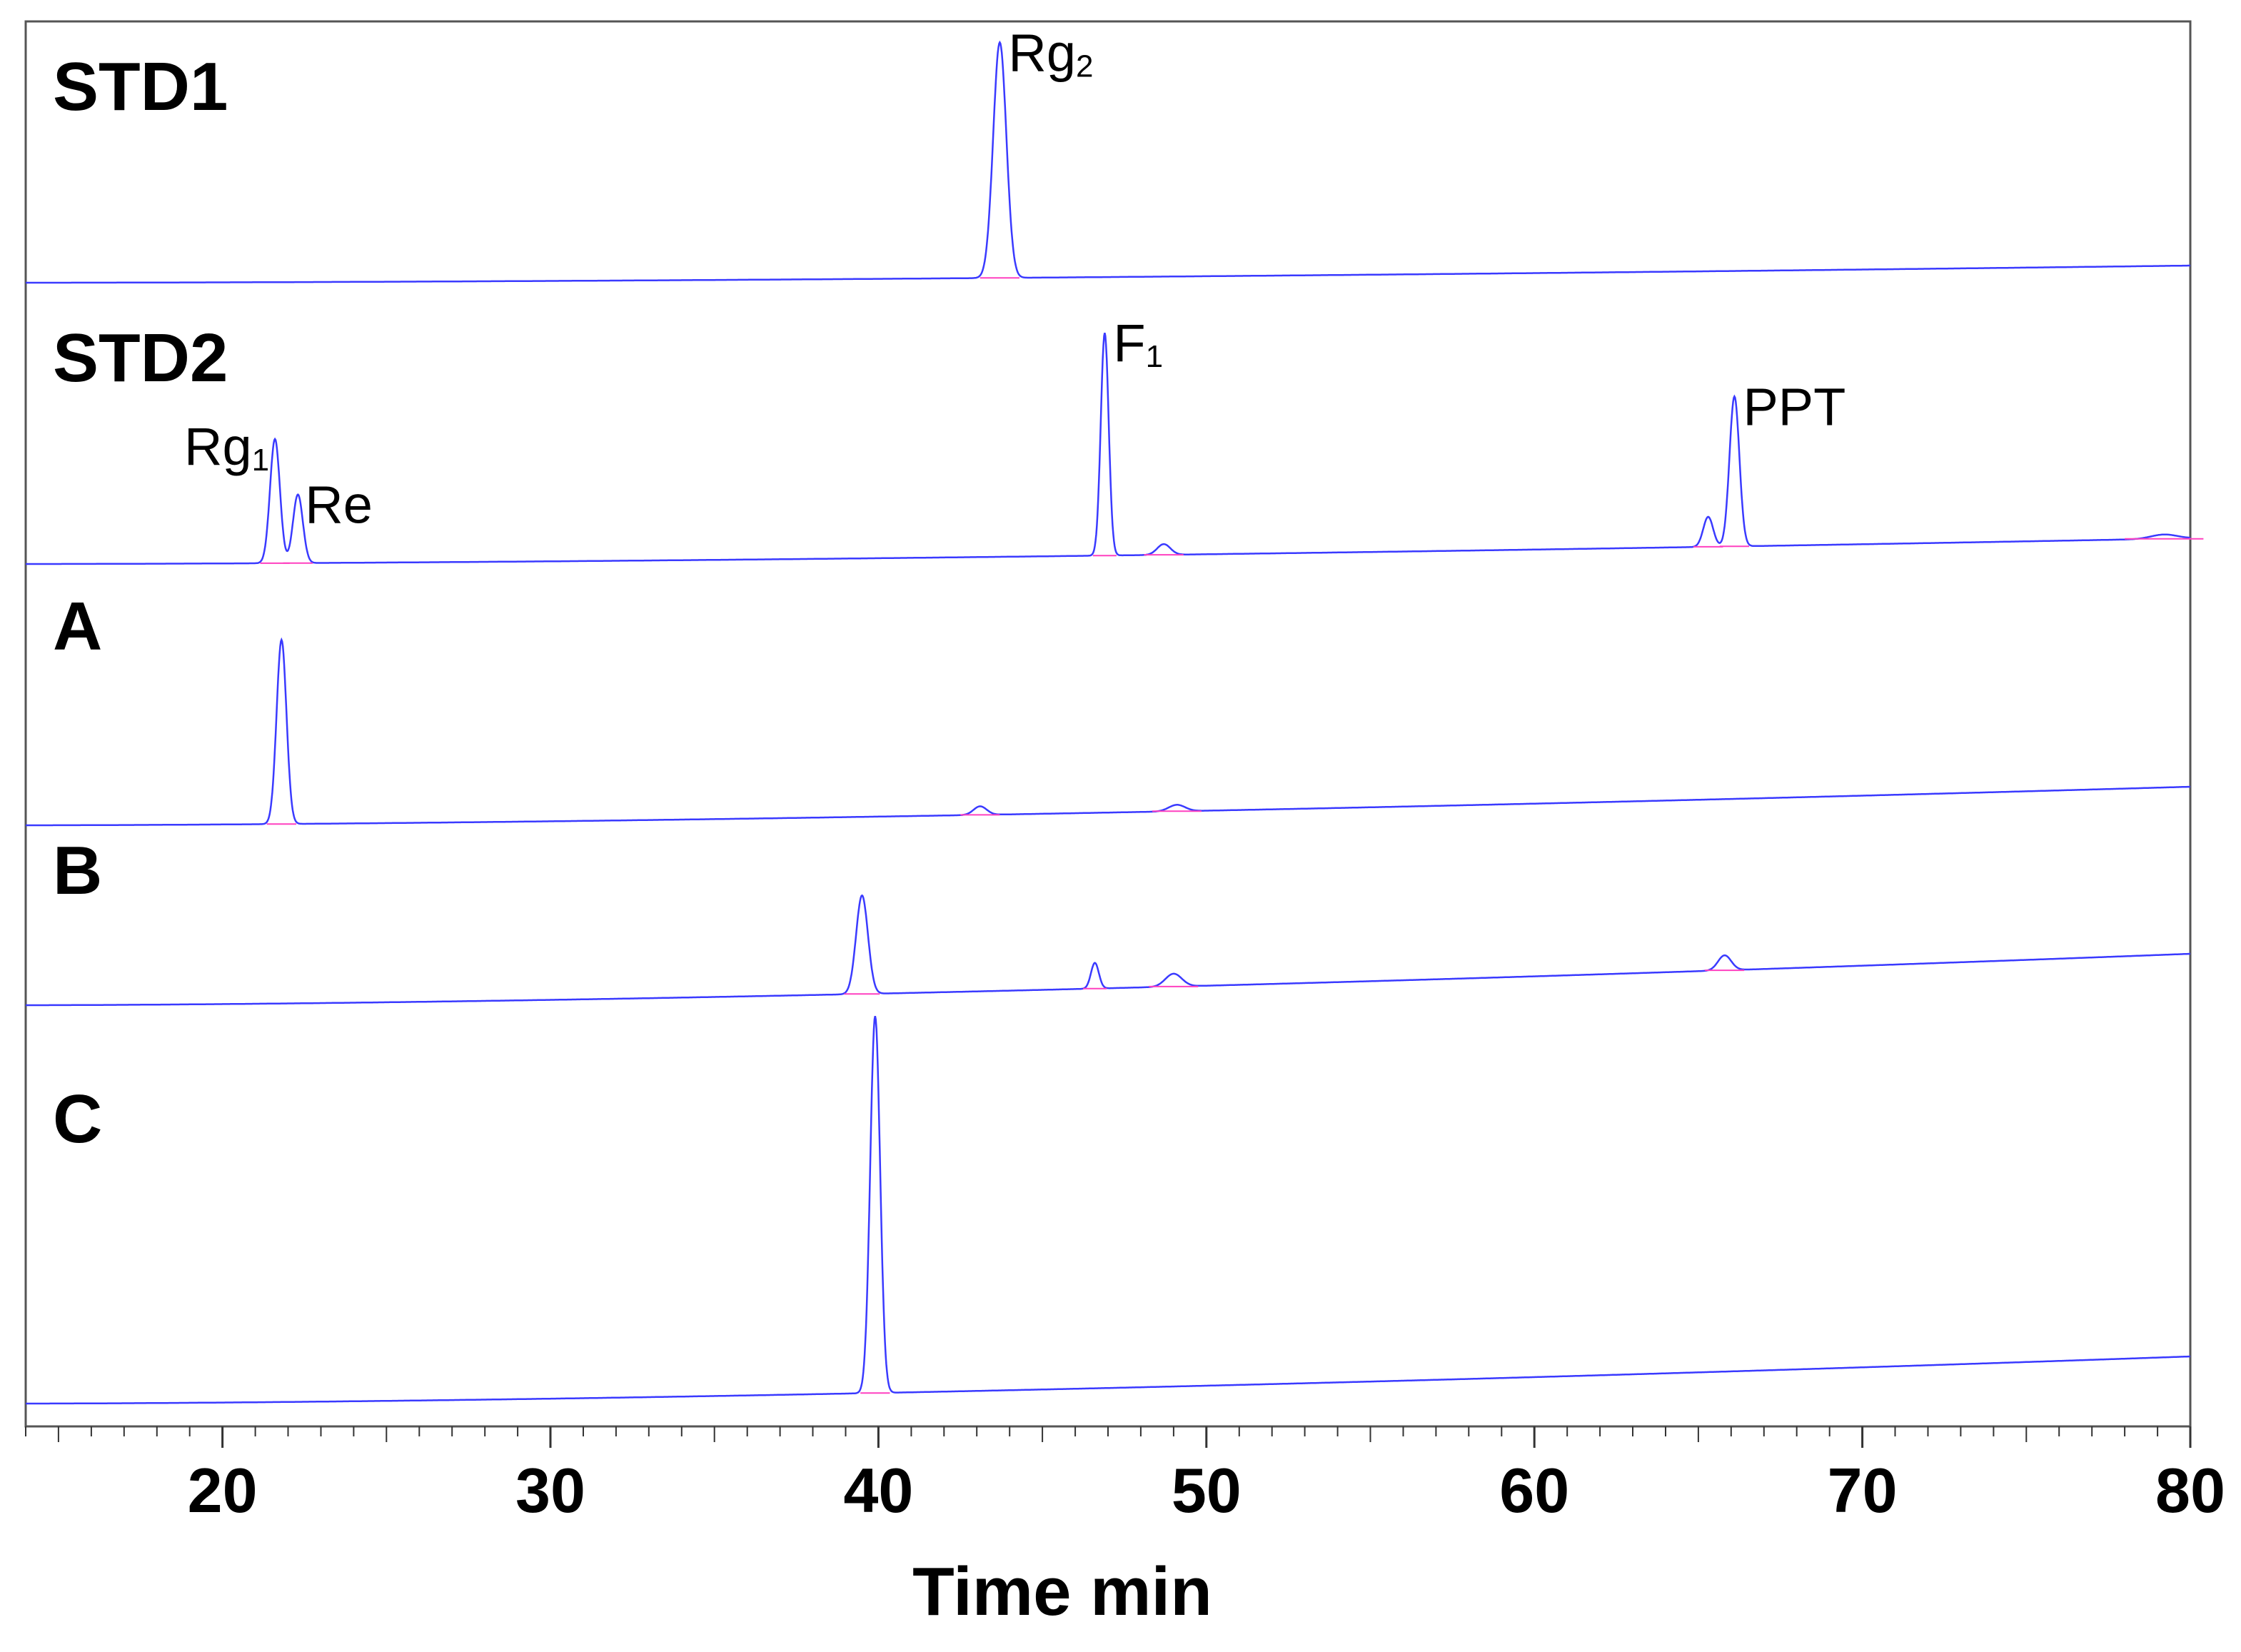 The image size is (2241, 1652). What do you see at coordinates (1794, 406) in the screenshot?
I see `peak-label-ppt: PPT` at bounding box center [1794, 406].